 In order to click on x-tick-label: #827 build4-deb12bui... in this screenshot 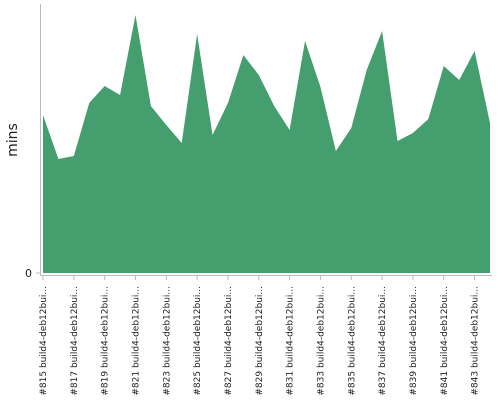, I will do `click(229, 341)`.